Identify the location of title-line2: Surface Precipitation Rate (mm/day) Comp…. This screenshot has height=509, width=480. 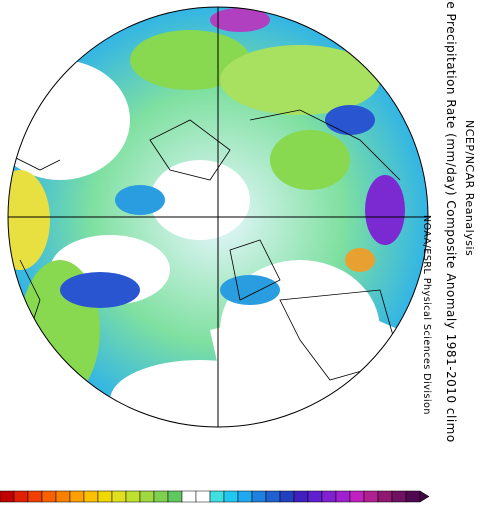
(451, 221).